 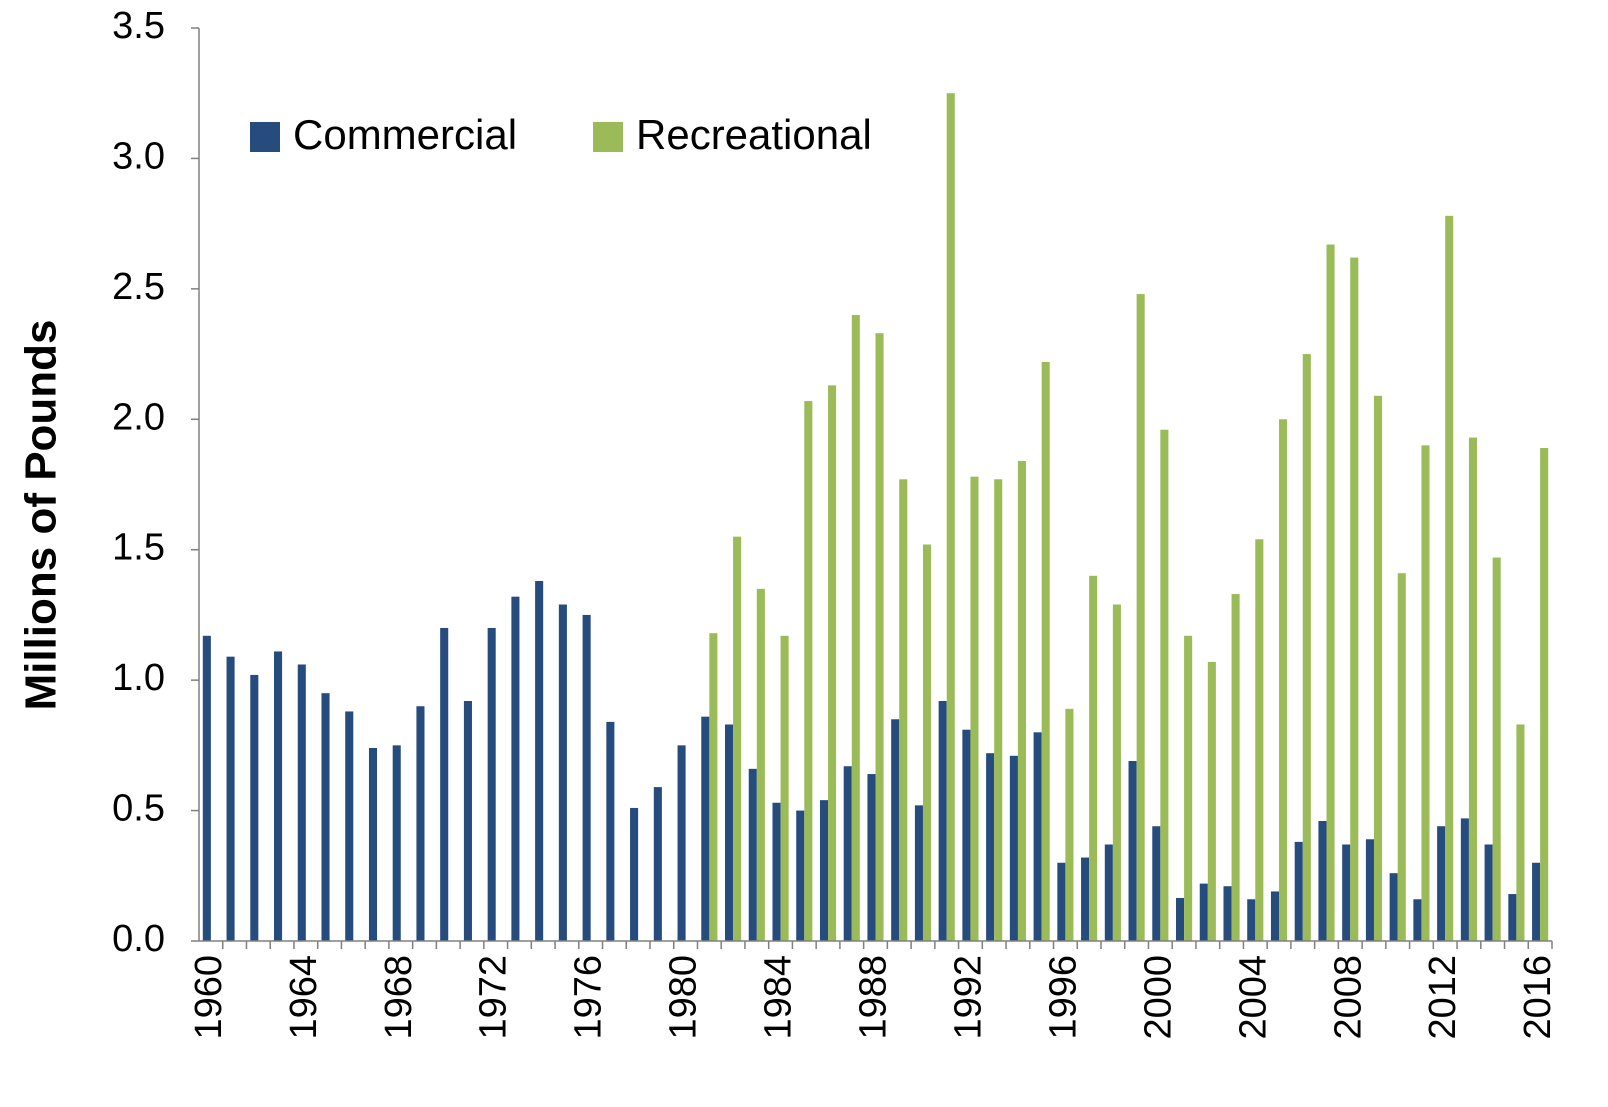 What do you see at coordinates (779, 997) in the screenshot?
I see `x-tick-label: 1984` at bounding box center [779, 997].